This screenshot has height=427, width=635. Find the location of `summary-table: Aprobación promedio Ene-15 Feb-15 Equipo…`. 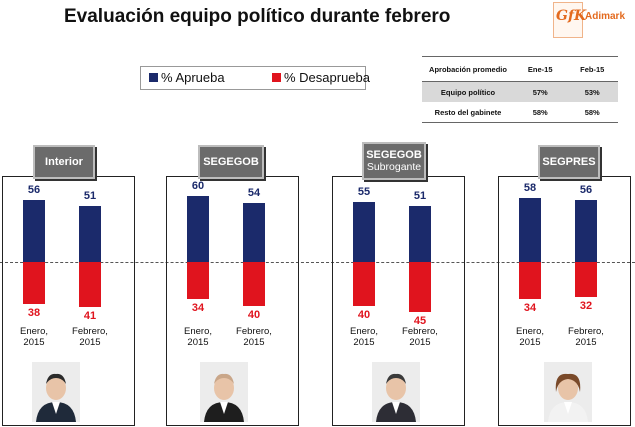

summary-table: Aprobación promedio Ene-15 Feb-15 Equipo… is located at coordinates (520, 89).